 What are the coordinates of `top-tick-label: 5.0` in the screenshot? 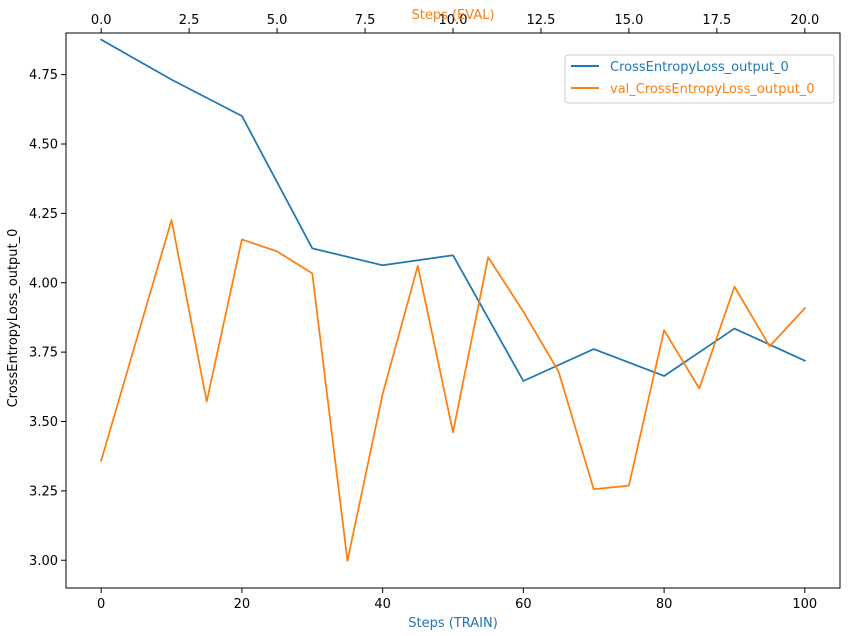 It's located at (277, 20).